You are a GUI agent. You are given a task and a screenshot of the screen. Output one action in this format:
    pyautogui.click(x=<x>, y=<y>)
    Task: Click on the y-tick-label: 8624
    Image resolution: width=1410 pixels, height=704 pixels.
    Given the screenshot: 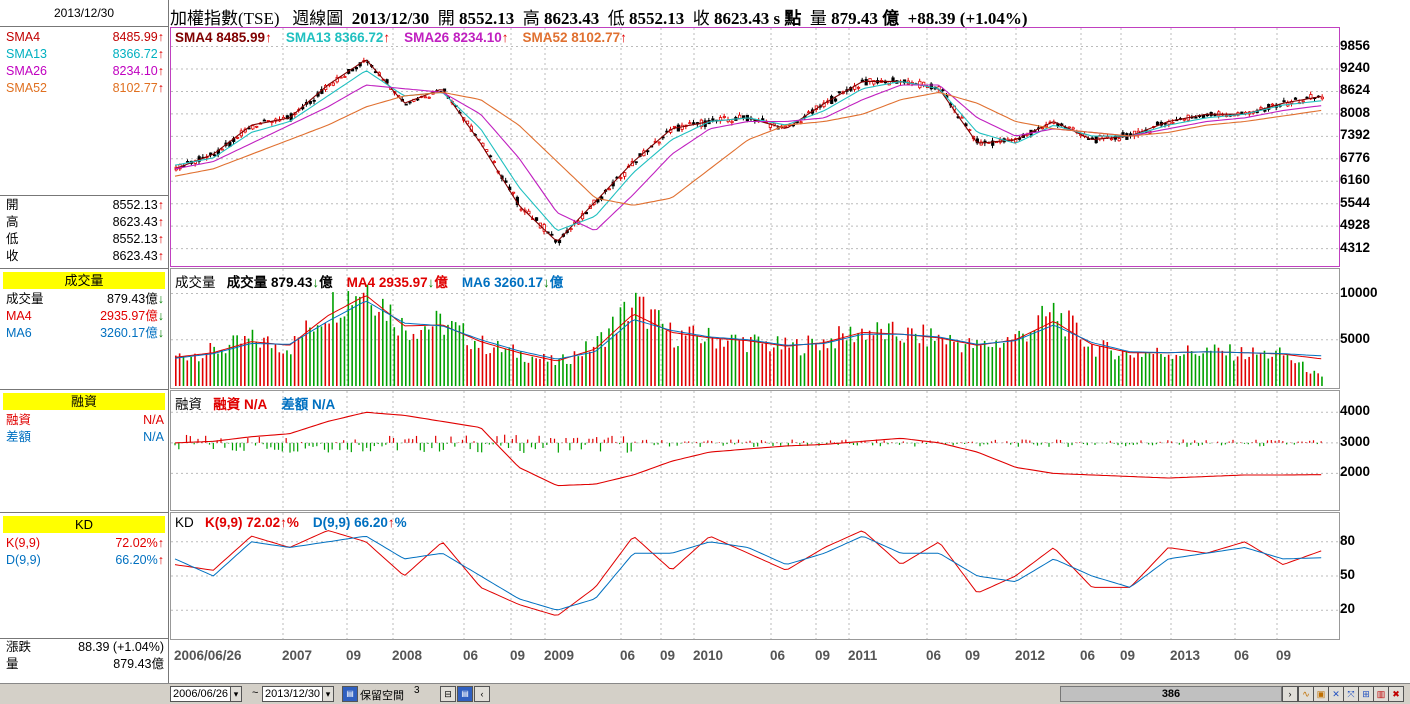 What is the action you would take?
    pyautogui.click(x=1355, y=90)
    